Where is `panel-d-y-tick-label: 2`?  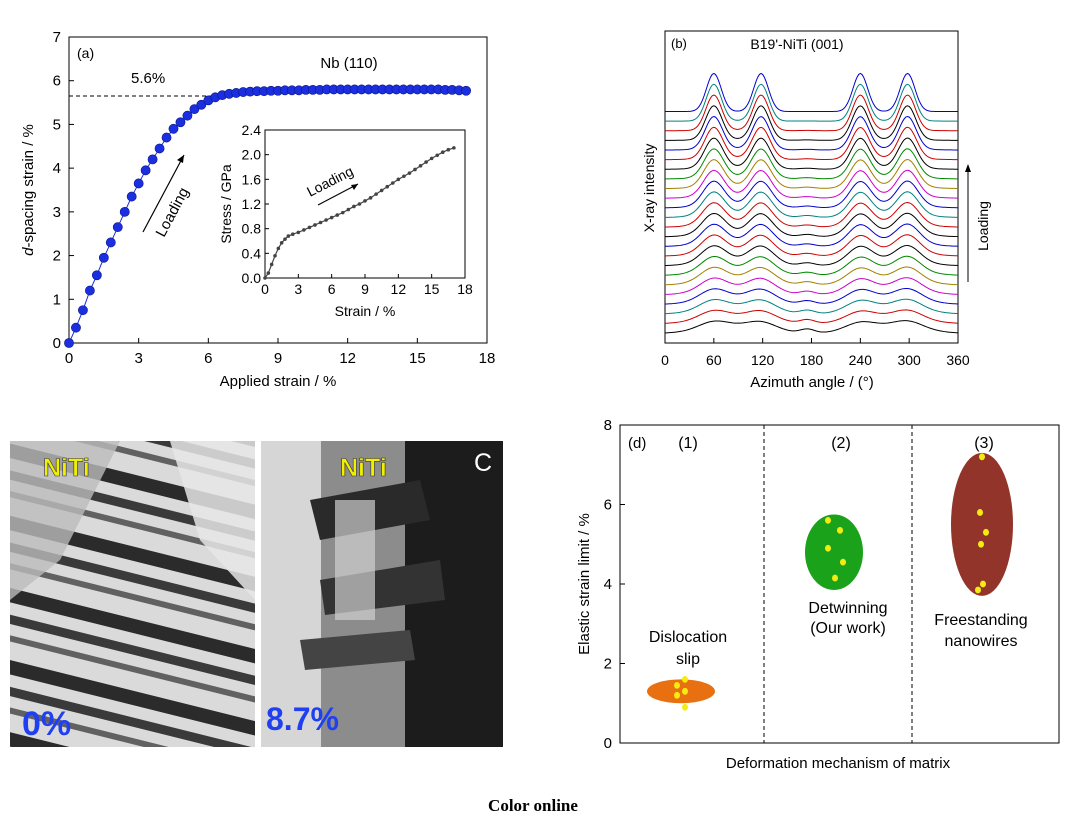
panel-d-y-tick-label: 2 is located at coordinates (608, 664).